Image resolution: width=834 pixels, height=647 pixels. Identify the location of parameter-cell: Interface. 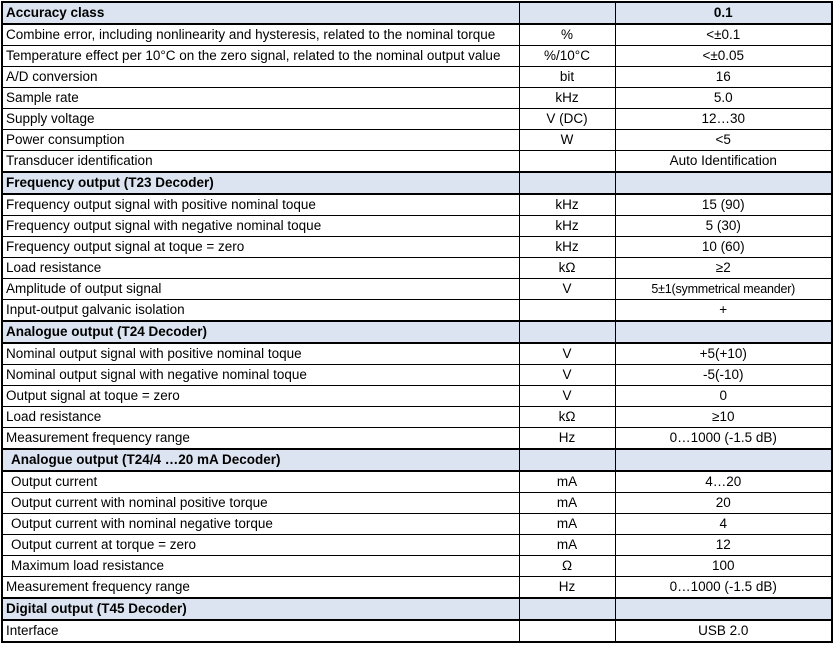
(260, 631).